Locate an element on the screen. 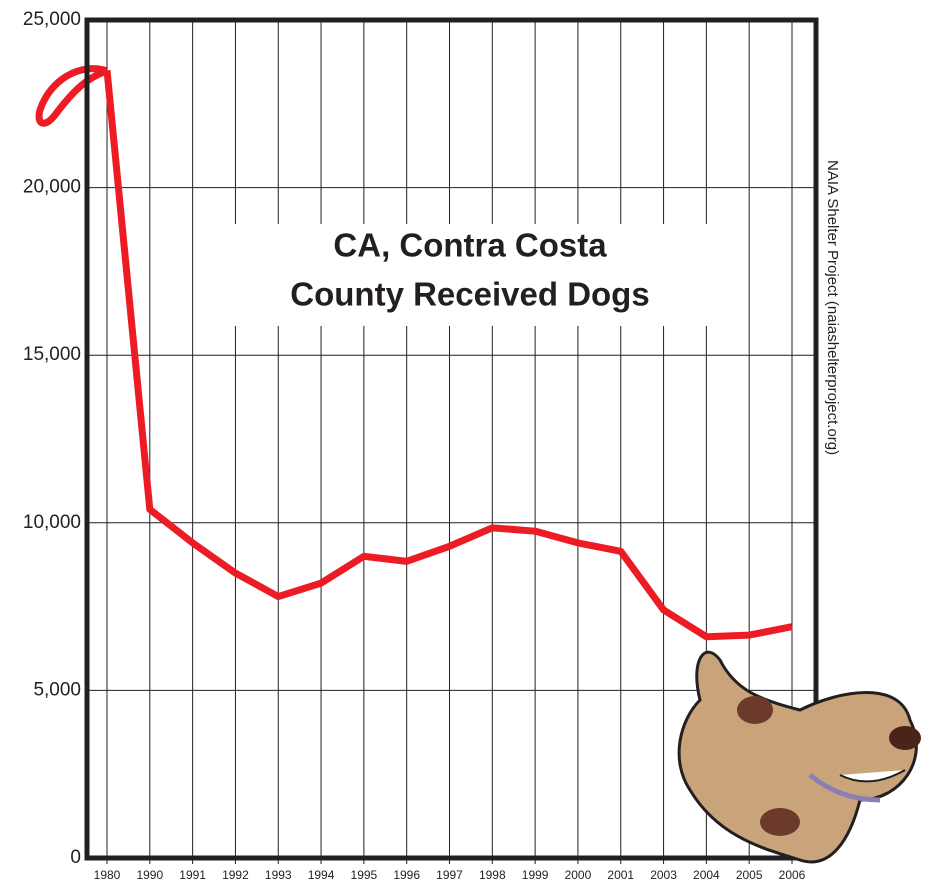  y-tick-label: 5,000 is located at coordinates (57, 689).